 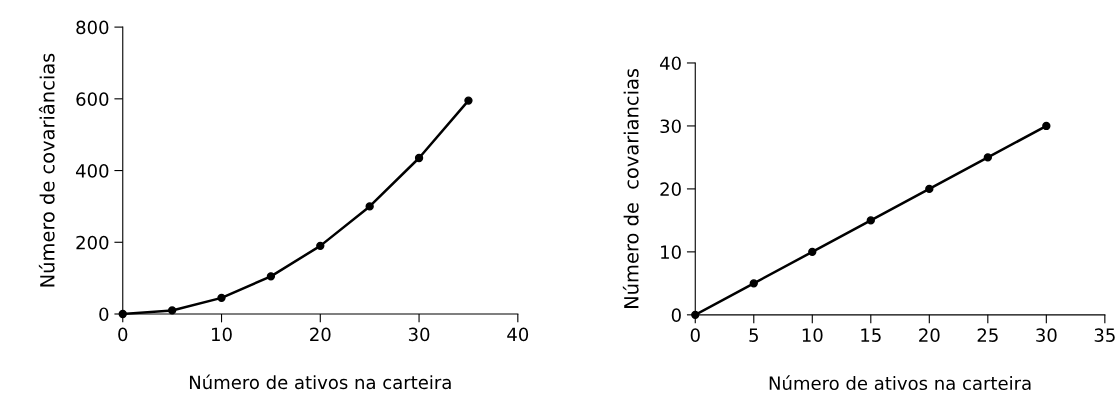 I want to click on x-tick-label: 15, so click(x=871, y=335).